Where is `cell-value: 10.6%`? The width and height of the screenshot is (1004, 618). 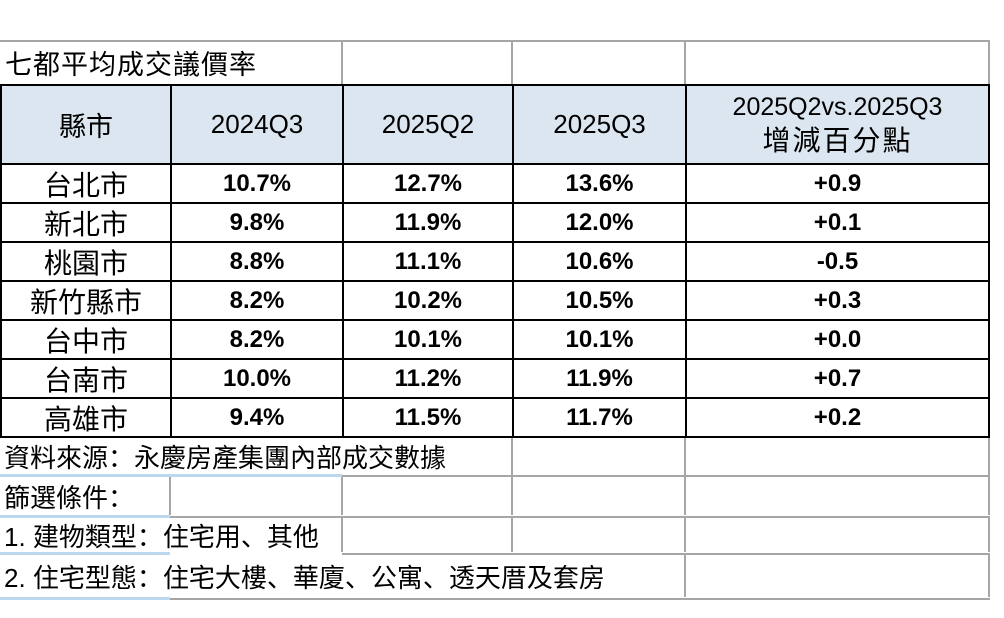 cell-value: 10.6% is located at coordinates (598, 260).